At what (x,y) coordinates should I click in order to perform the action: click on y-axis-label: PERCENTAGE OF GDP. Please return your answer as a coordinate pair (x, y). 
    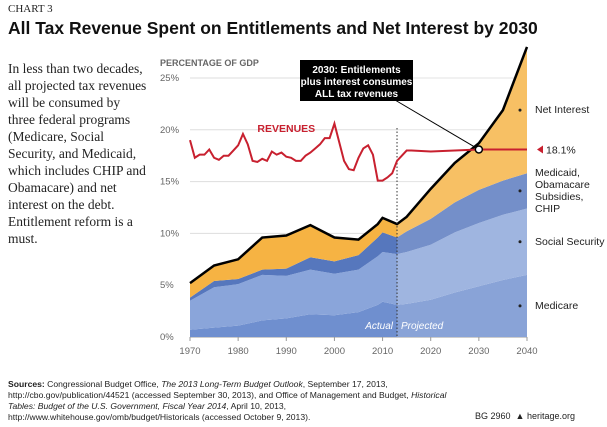
    Looking at the image, I should click on (209, 63).